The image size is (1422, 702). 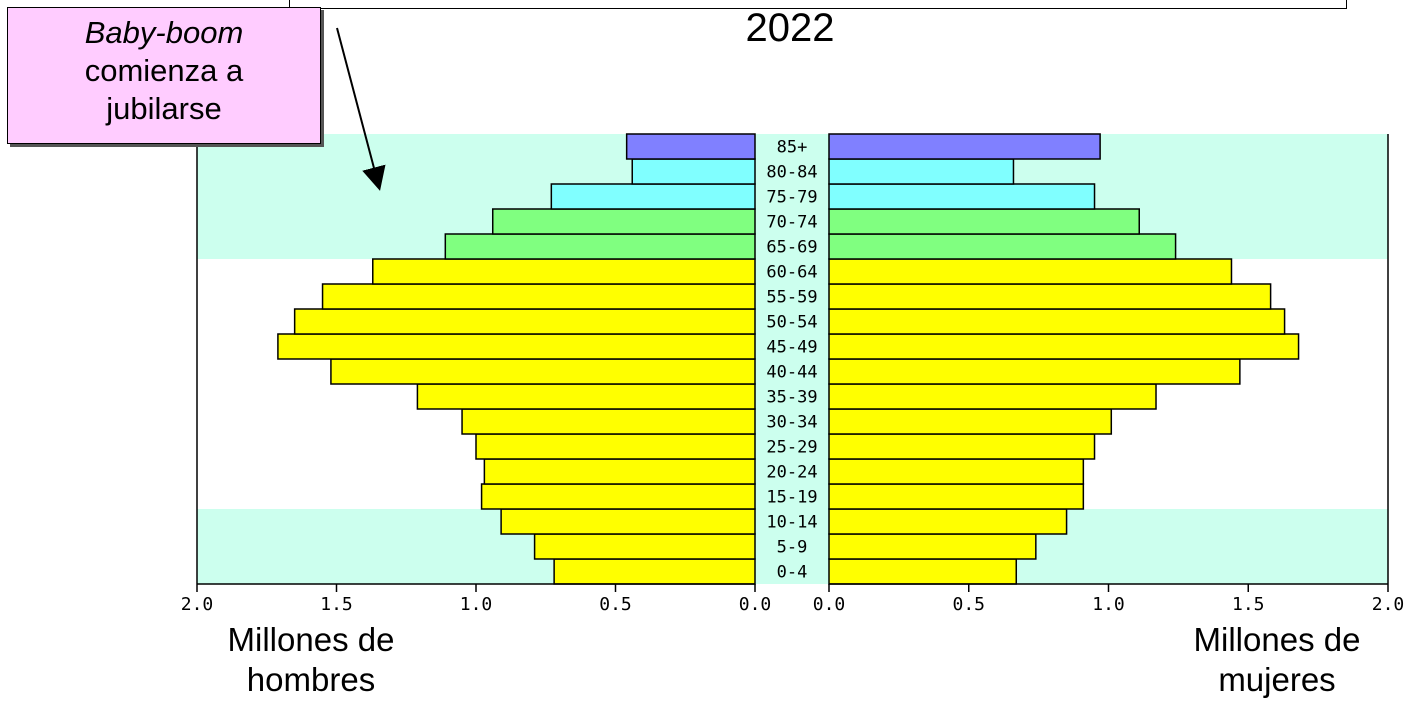 I want to click on female-caption-line-1: Millones de, so click(x=1277, y=639).